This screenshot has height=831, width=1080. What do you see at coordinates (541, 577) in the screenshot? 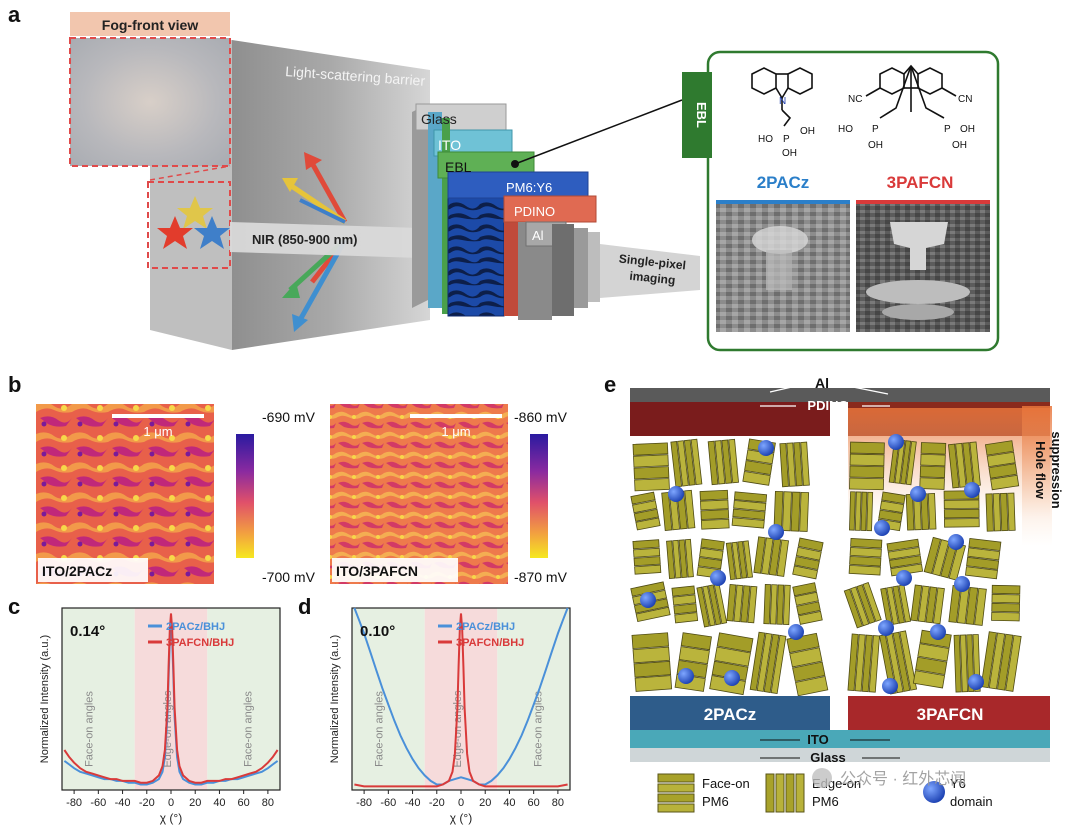
I see `colorbar-right-min: -870 mV` at bounding box center [541, 577].